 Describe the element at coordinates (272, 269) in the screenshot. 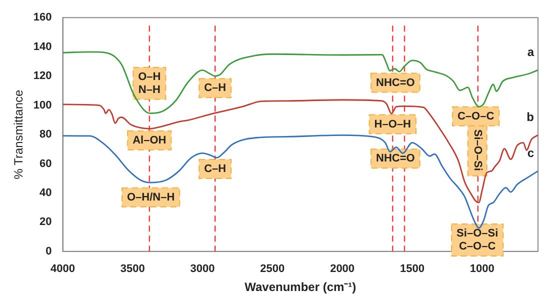

I see `x-tick-label: 2500` at that location.